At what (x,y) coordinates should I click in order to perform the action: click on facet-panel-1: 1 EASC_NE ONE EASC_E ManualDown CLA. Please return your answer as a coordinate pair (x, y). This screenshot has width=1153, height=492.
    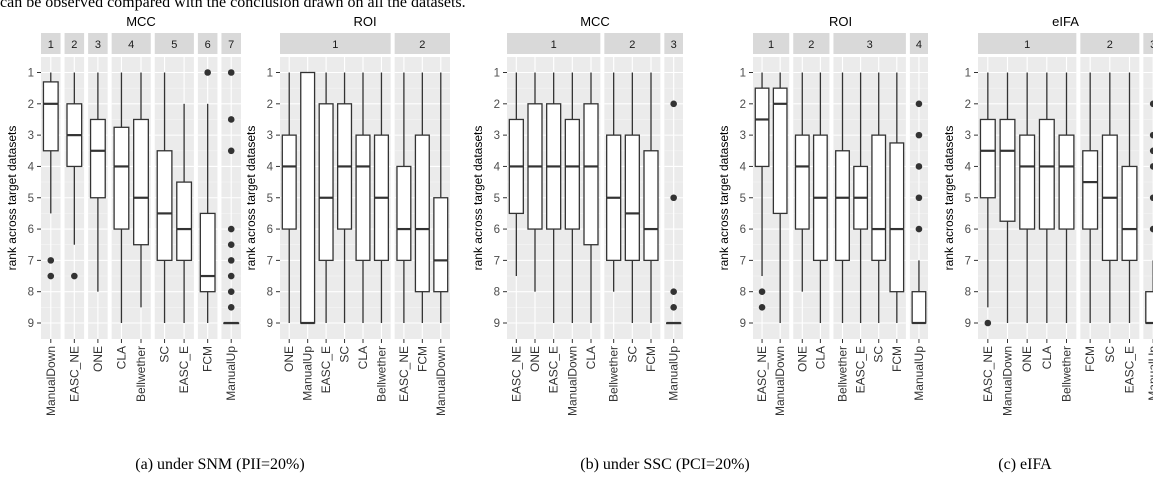
    Looking at the image, I should click on (554, 224).